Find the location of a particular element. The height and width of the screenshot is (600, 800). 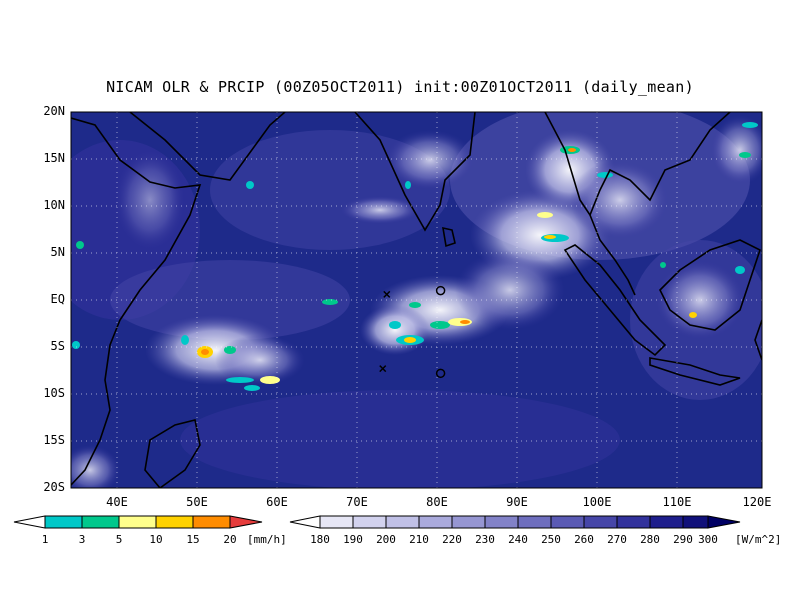

olr-colorbar is located at coordinates (515, 522).